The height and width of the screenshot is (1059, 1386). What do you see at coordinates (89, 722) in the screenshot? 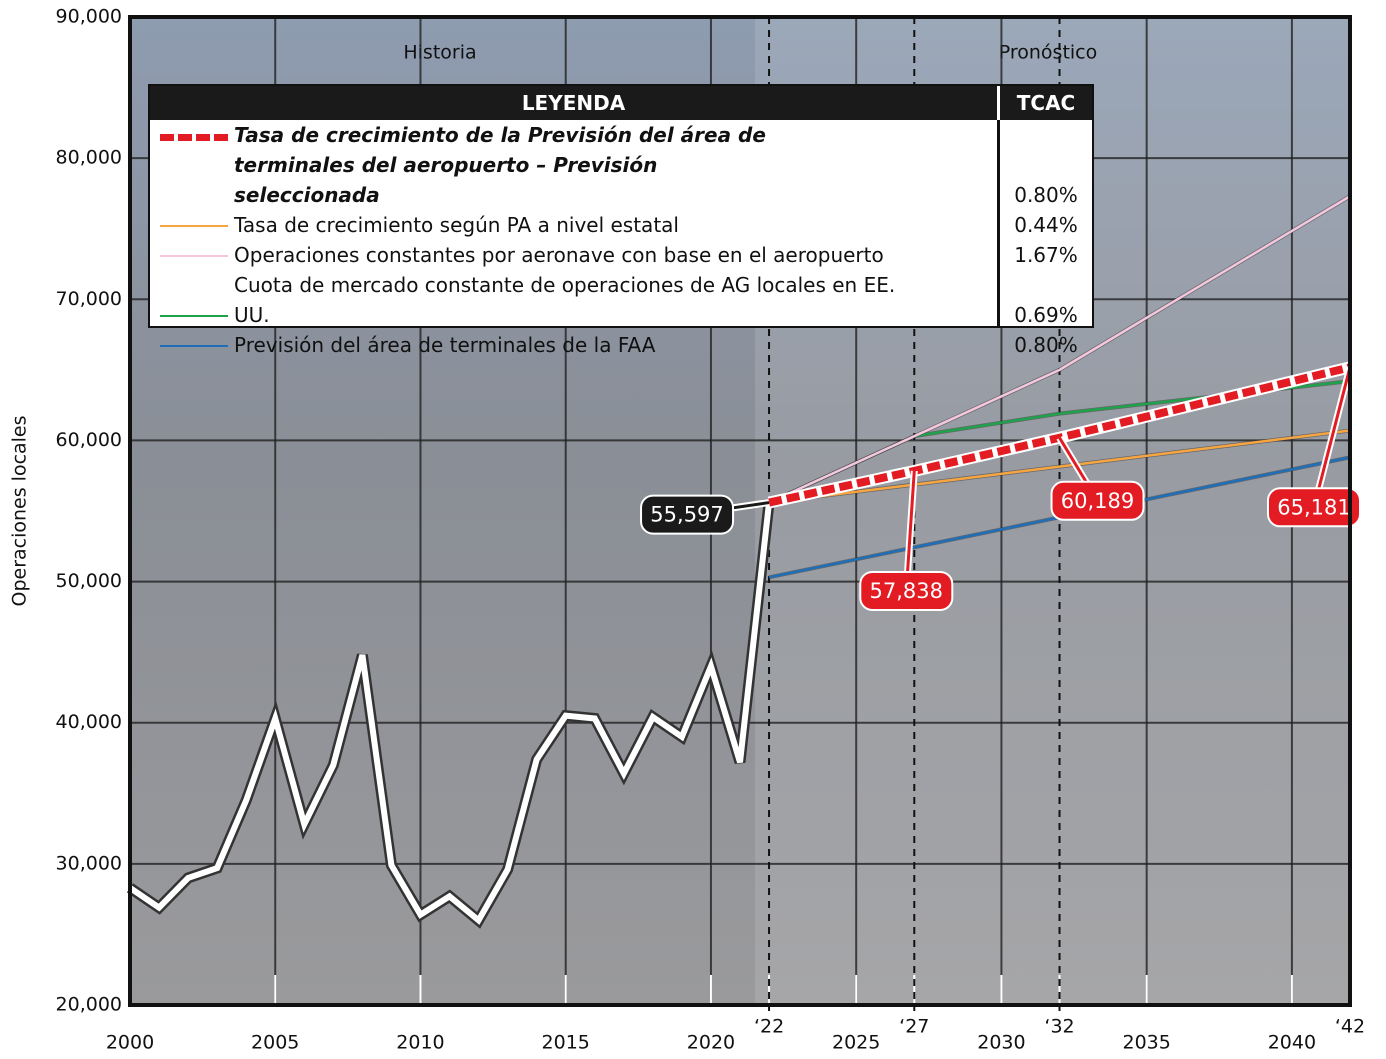
I see `y-tick-label: 40,000` at bounding box center [89, 722].